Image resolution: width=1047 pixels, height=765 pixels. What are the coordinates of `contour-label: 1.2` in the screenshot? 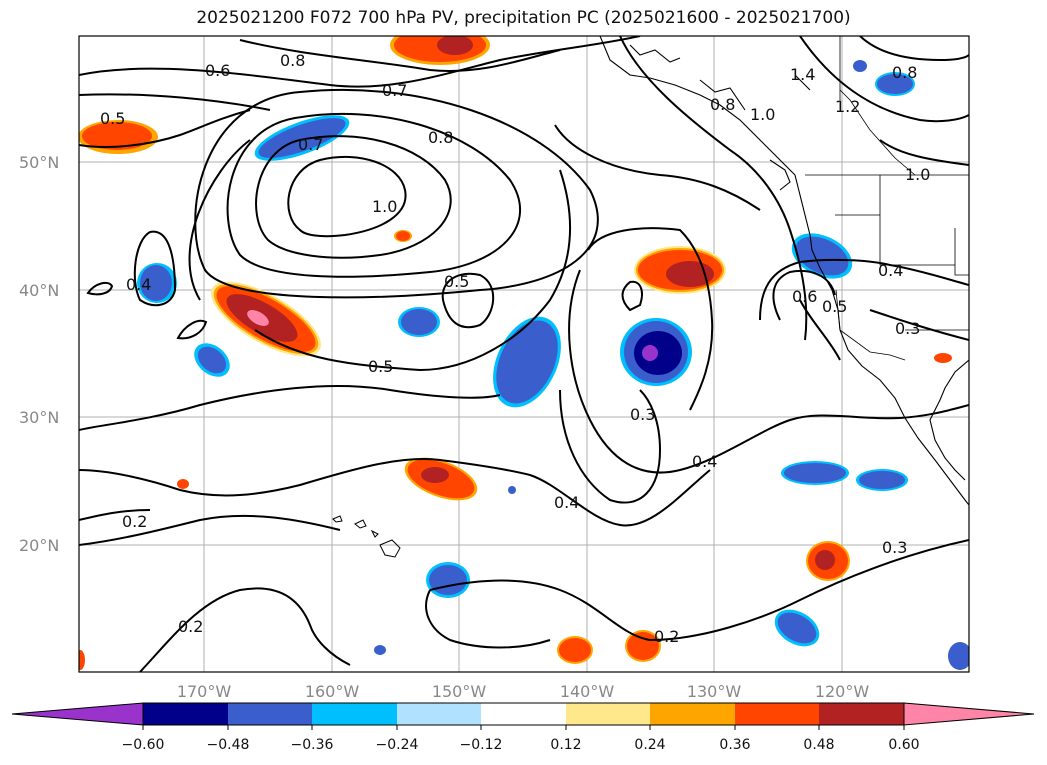 It's located at (847, 106).